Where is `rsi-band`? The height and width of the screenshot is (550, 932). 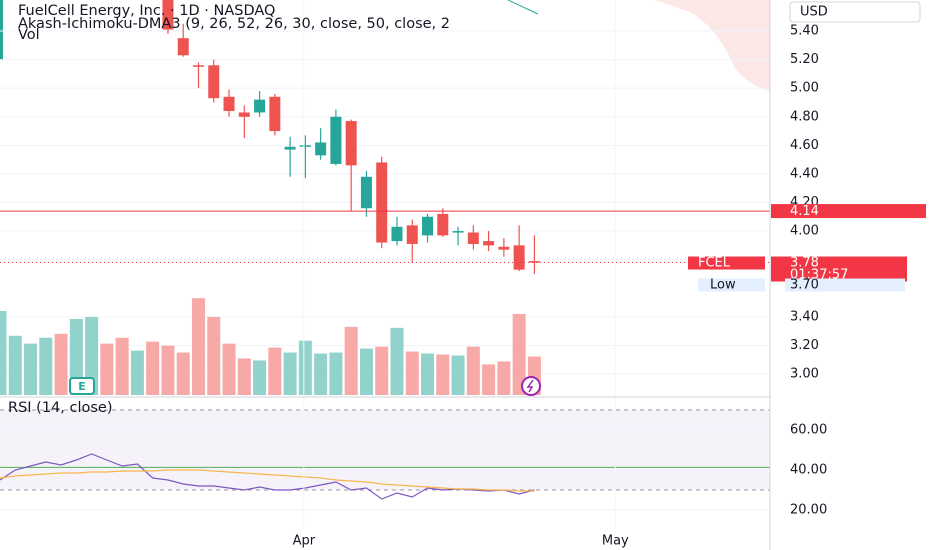
rsi-band is located at coordinates (385, 450).